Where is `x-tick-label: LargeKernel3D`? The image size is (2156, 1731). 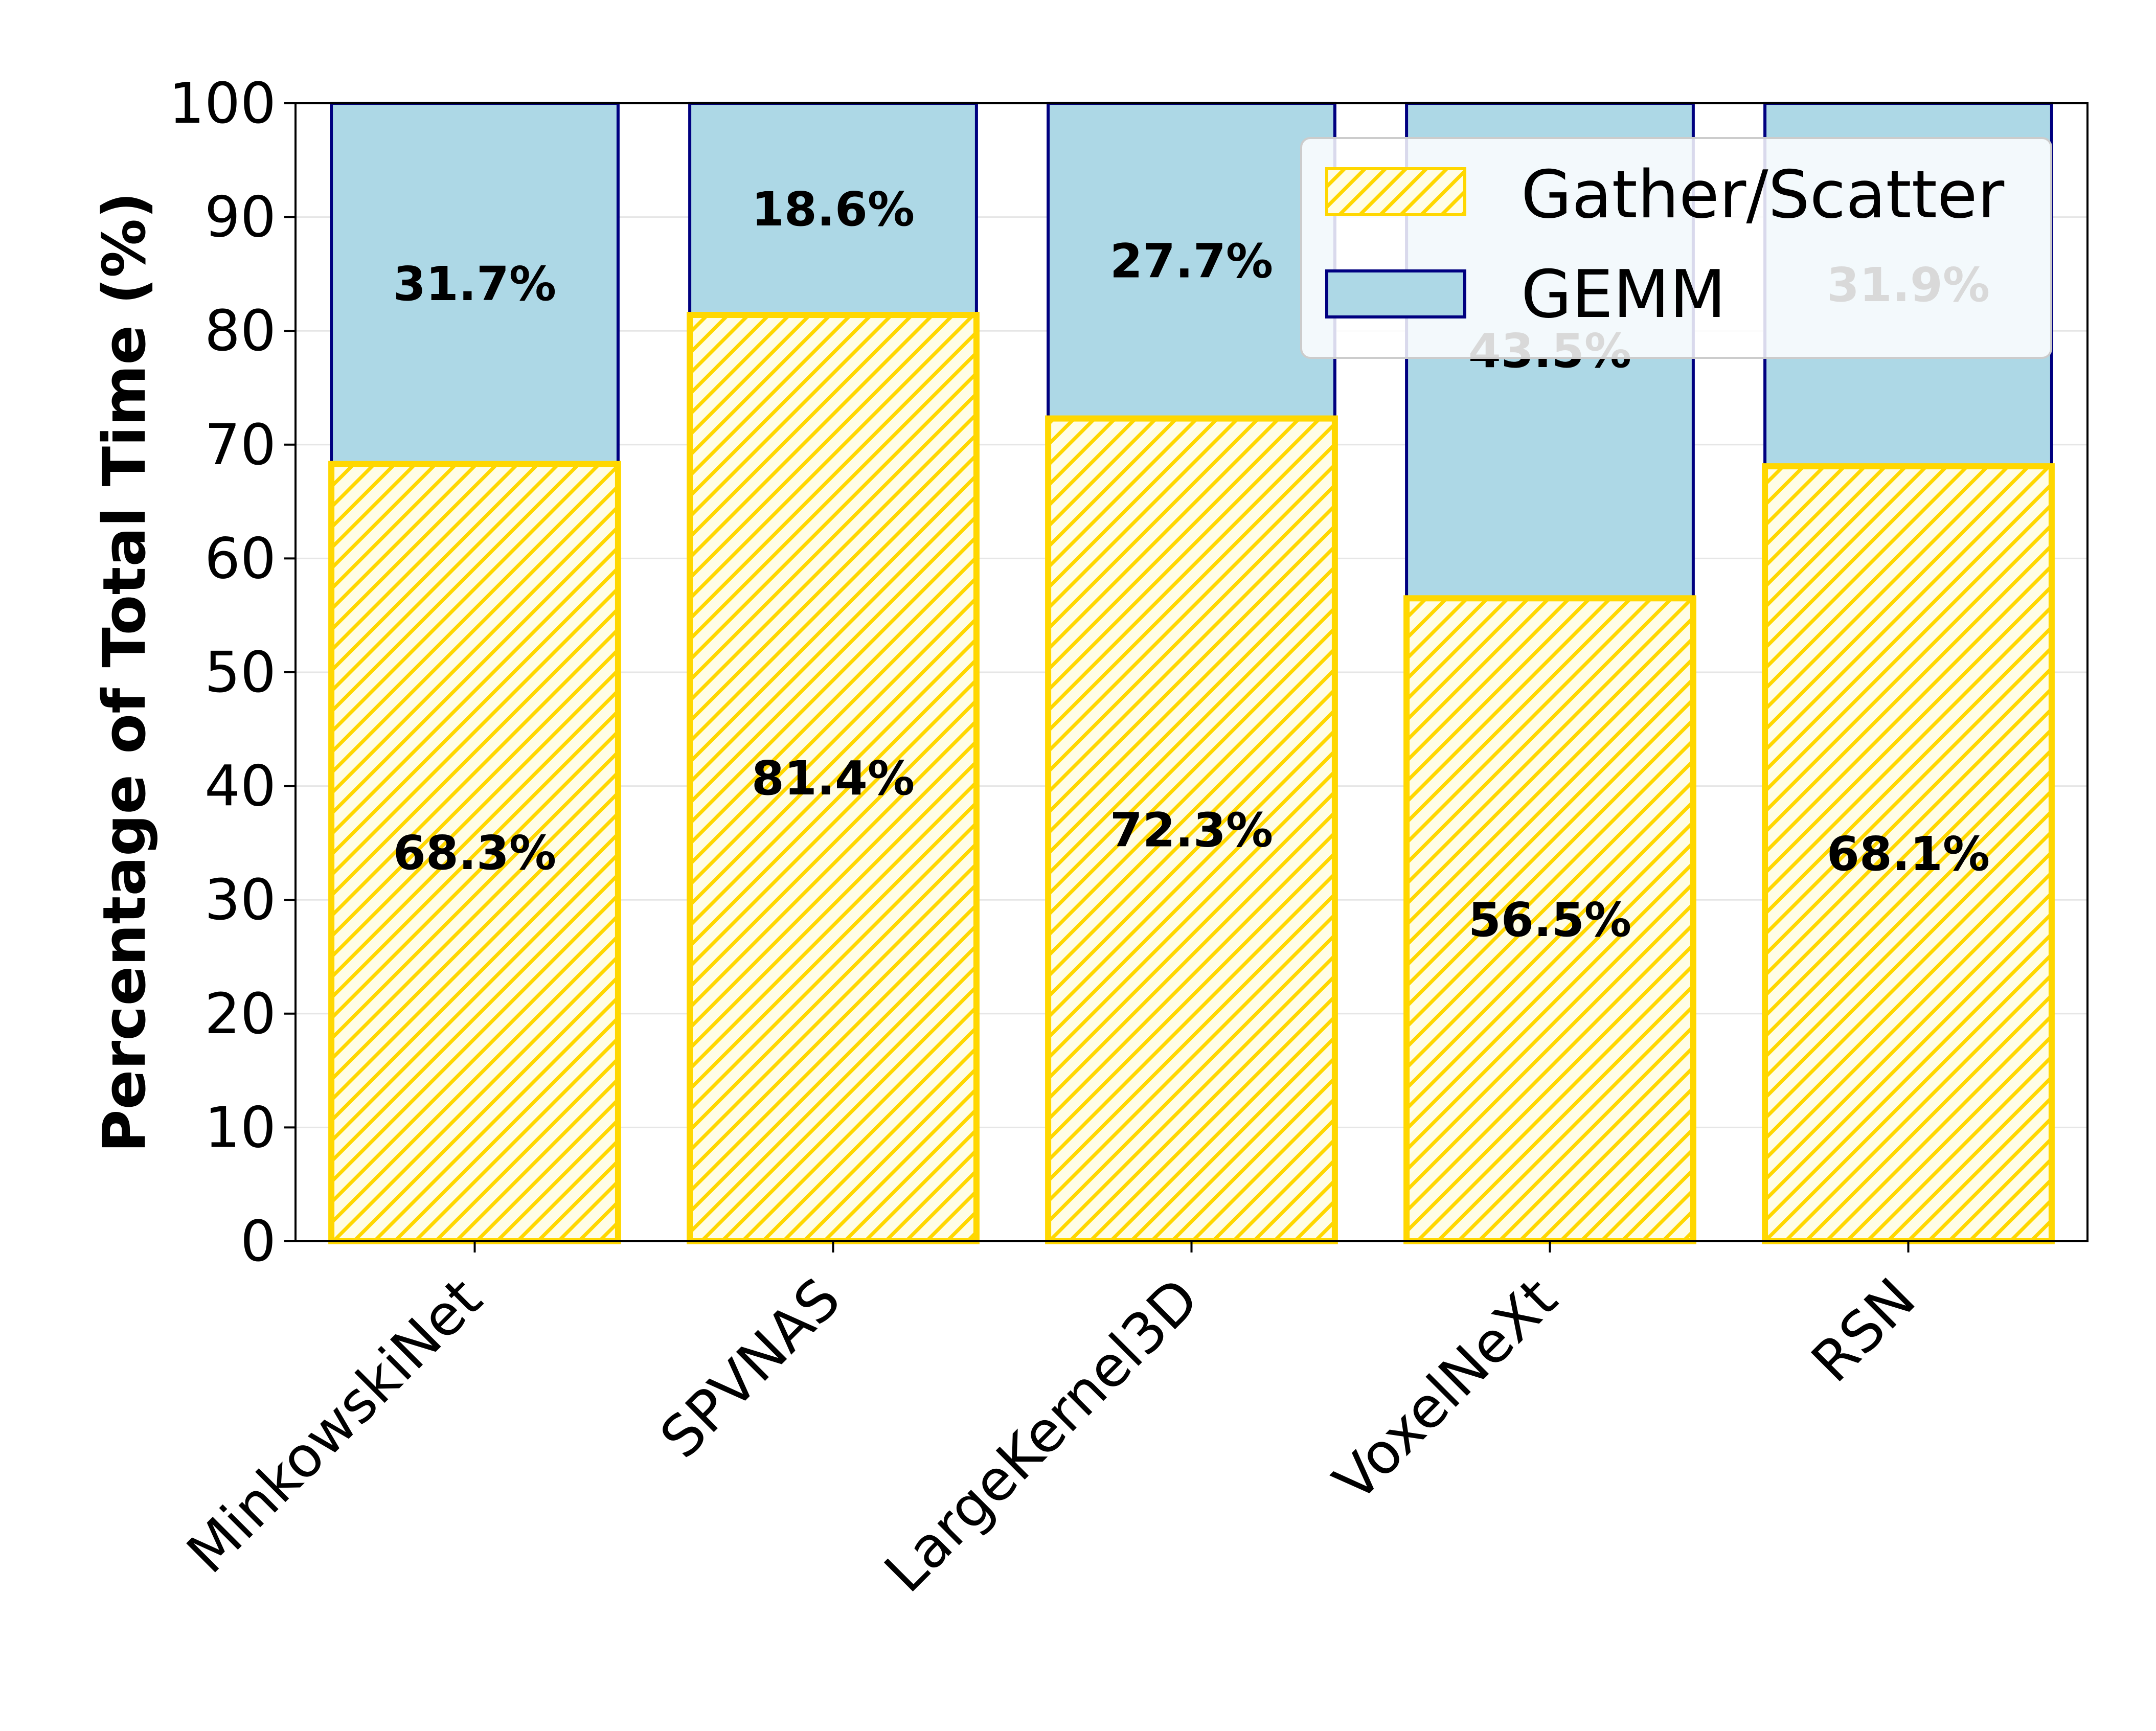 x-tick-label: LargeKernel3D is located at coordinates (1041, 1435).